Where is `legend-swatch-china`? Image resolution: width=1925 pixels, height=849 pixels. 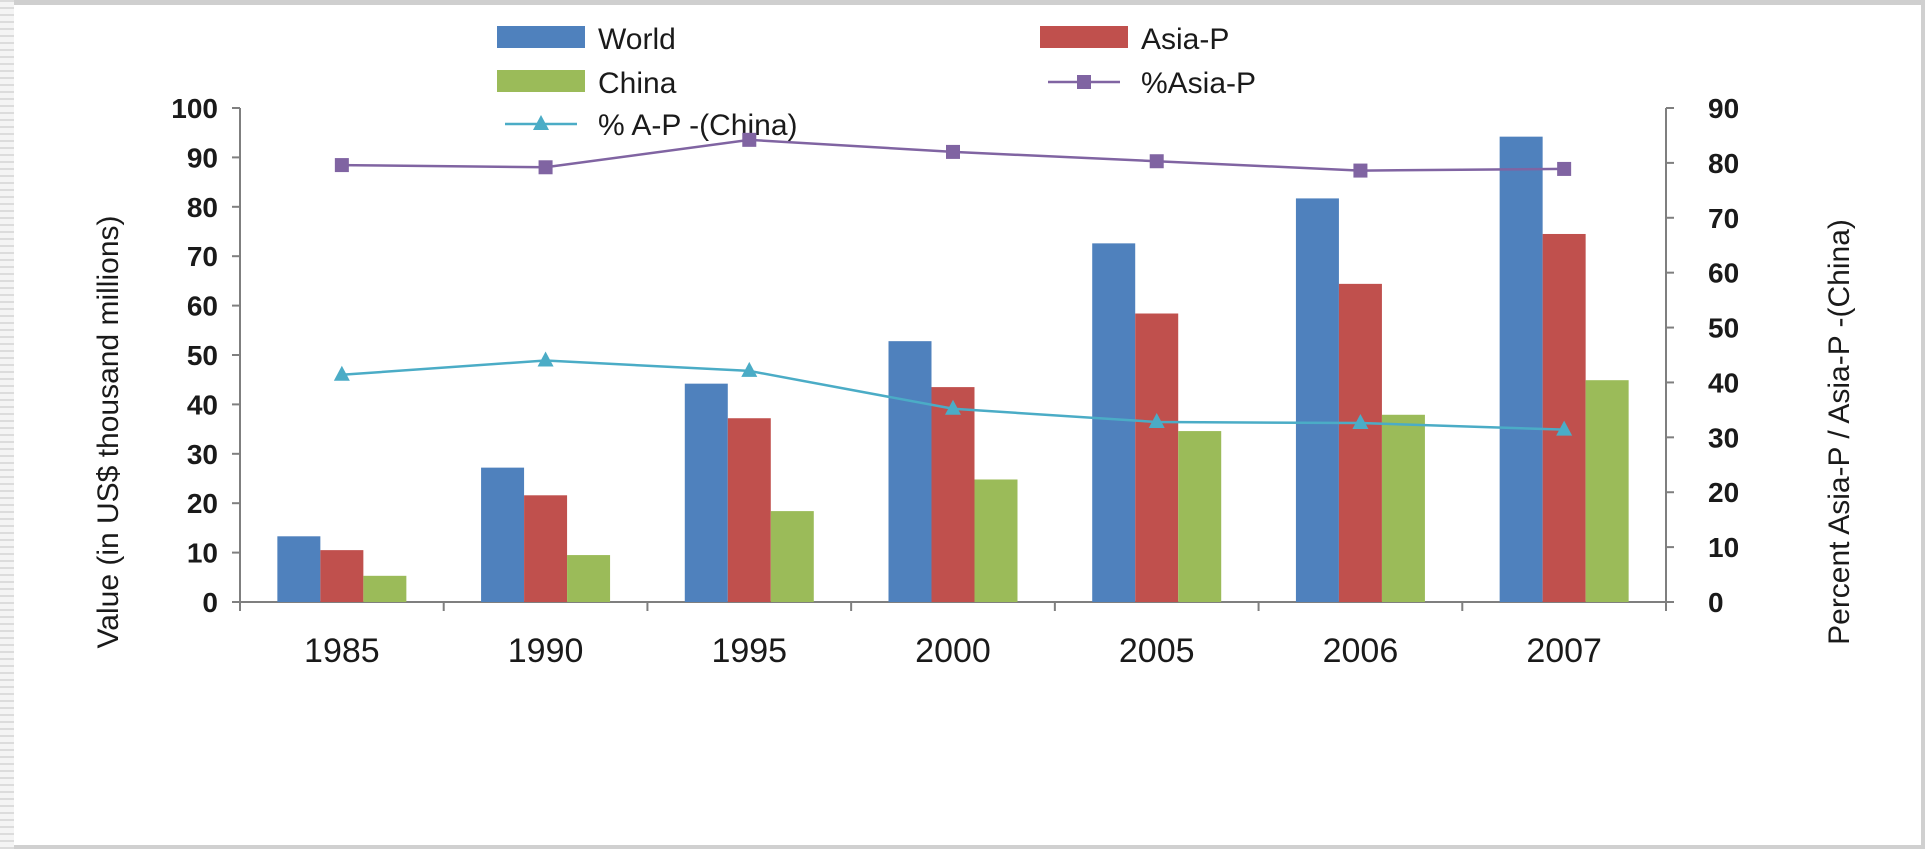 legend-swatch-china is located at coordinates (541, 81).